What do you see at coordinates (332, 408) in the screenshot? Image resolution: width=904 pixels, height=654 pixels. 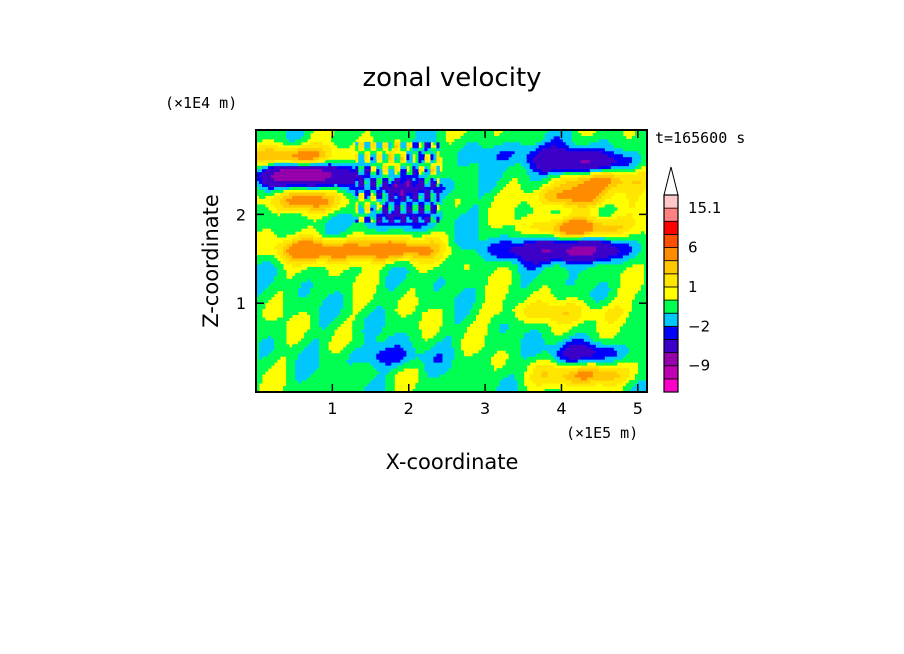 I see `x-tick-label: 1` at bounding box center [332, 408].